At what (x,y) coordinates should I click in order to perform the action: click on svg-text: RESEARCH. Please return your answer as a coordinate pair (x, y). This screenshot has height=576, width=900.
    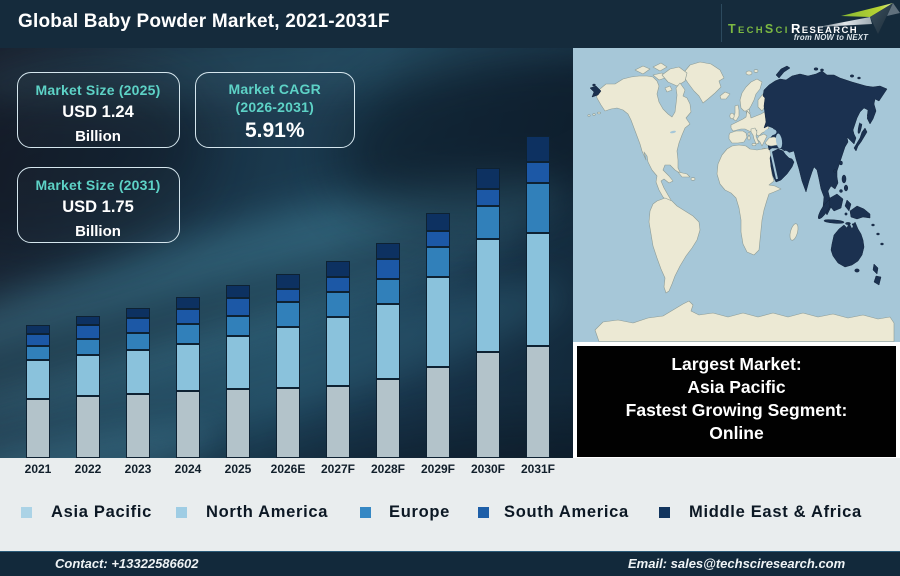
    Looking at the image, I should click on (824, 28).